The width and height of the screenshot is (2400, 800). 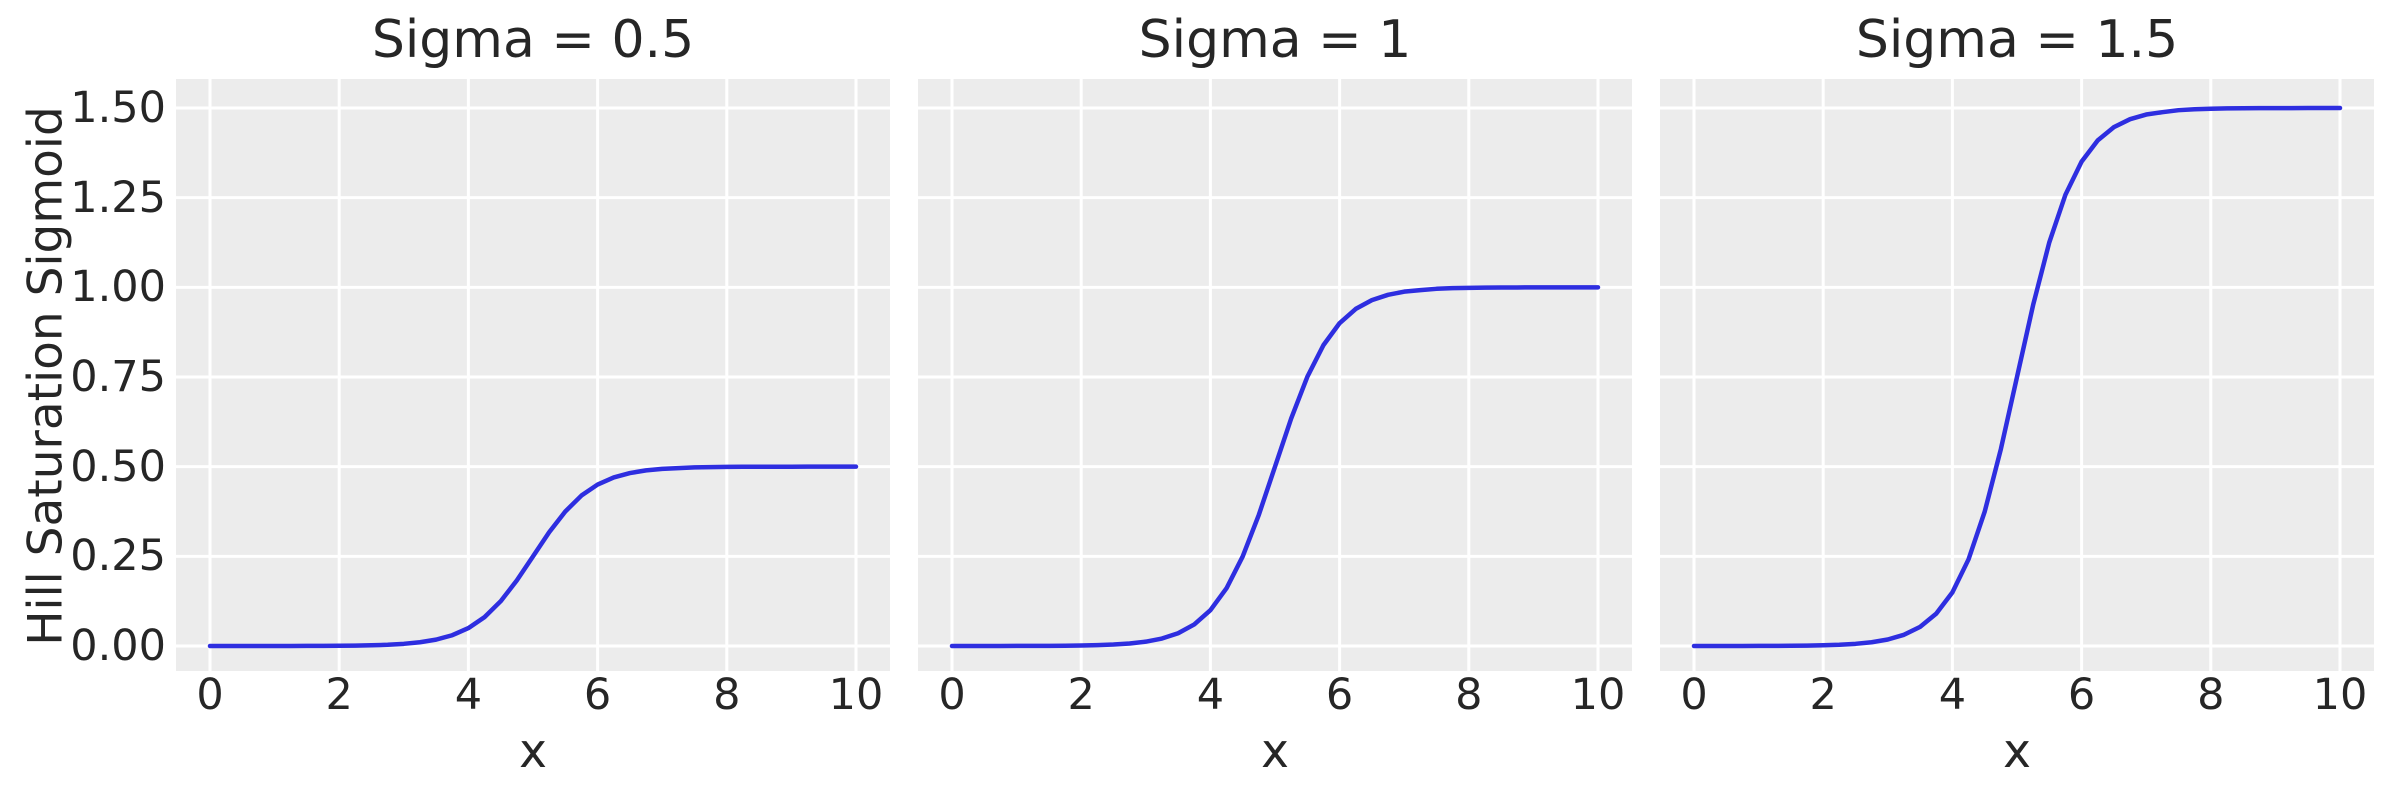 What do you see at coordinates (118, 197) in the screenshot?
I see `y-tick-label: 1.25` at bounding box center [118, 197].